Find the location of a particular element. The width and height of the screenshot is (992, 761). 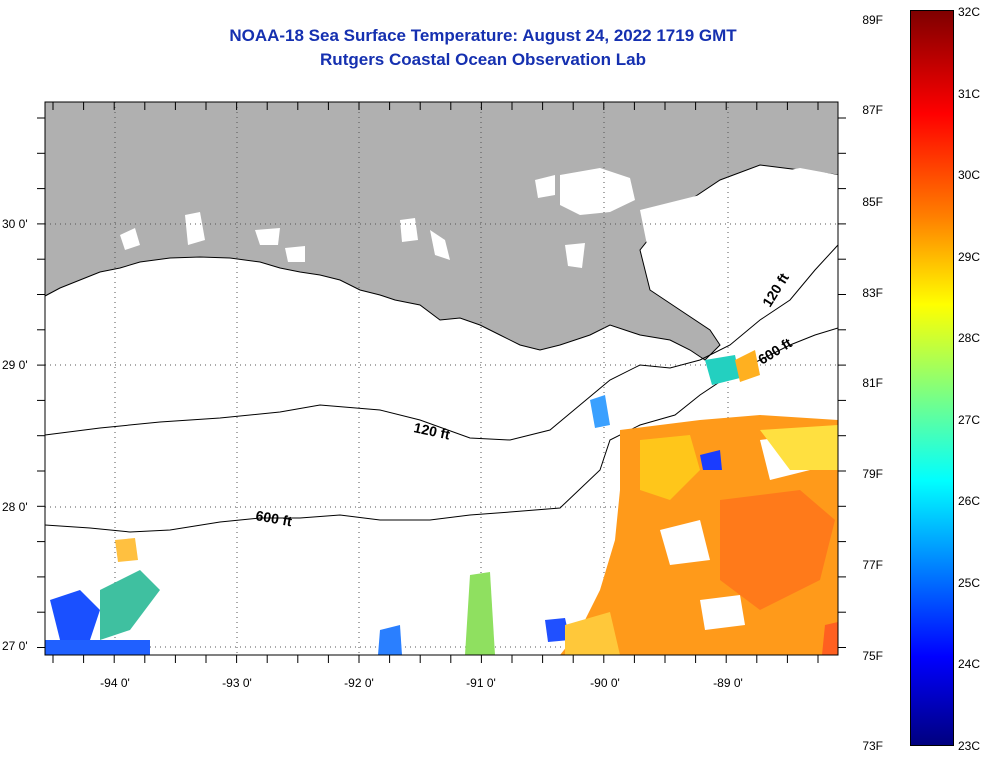

colorbar-f-label: 77F is located at coordinates (872, 565).